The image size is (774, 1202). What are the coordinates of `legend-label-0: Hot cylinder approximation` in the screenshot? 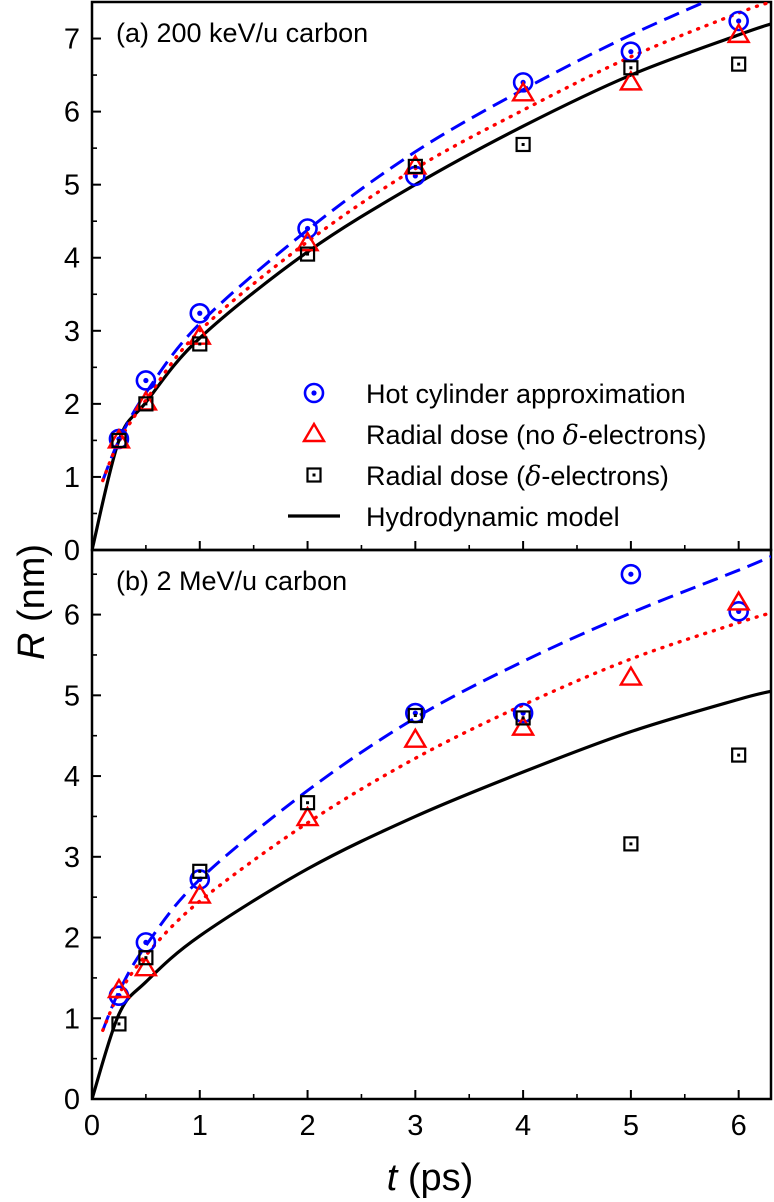 It's located at (526, 394).